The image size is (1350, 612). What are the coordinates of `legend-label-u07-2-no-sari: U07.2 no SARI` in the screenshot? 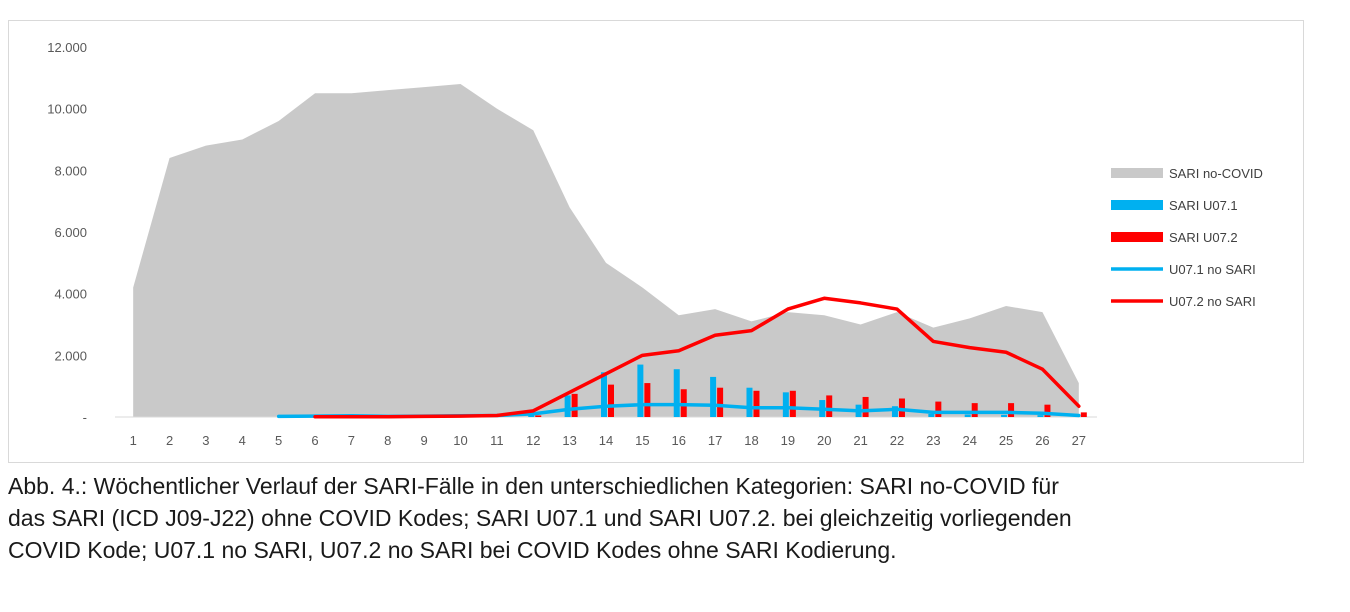 It's located at (1212, 301).